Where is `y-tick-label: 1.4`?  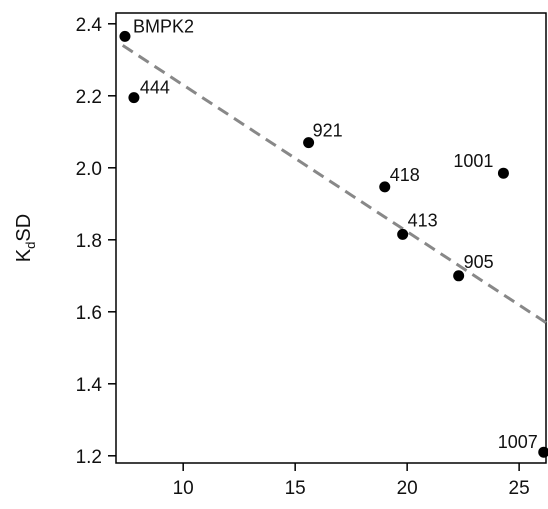
y-tick-label: 1.4 is located at coordinates (89, 385).